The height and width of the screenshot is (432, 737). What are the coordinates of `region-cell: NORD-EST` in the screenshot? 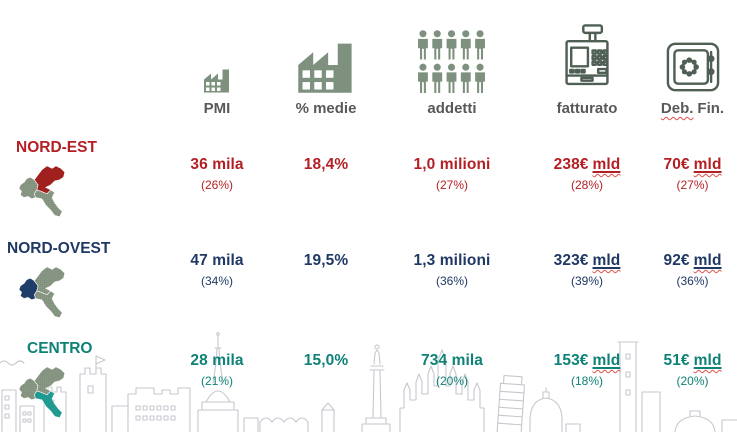 It's located at (80, 177).